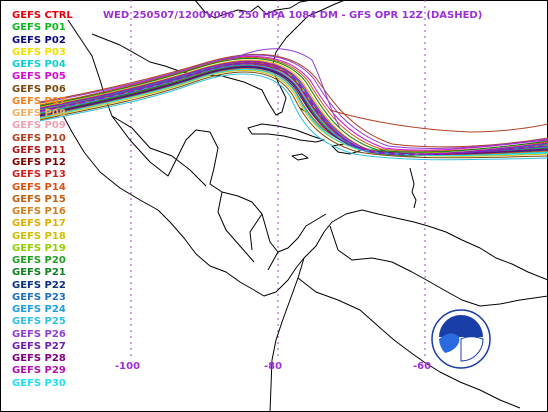 The height and width of the screenshot is (412, 548). What do you see at coordinates (39, 138) in the screenshot?
I see `legend-item: GEFS P10` at bounding box center [39, 138].